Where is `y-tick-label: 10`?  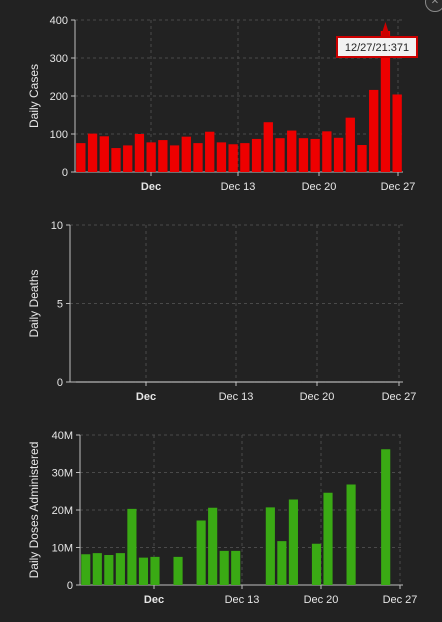 y-tick-label: 10 is located at coordinates (57, 226).